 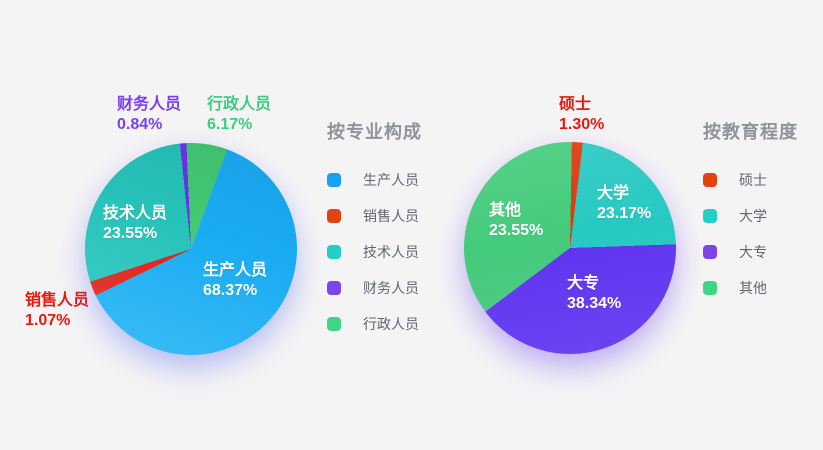 I want to click on legend-item-college: 大专, so click(x=750, y=252).